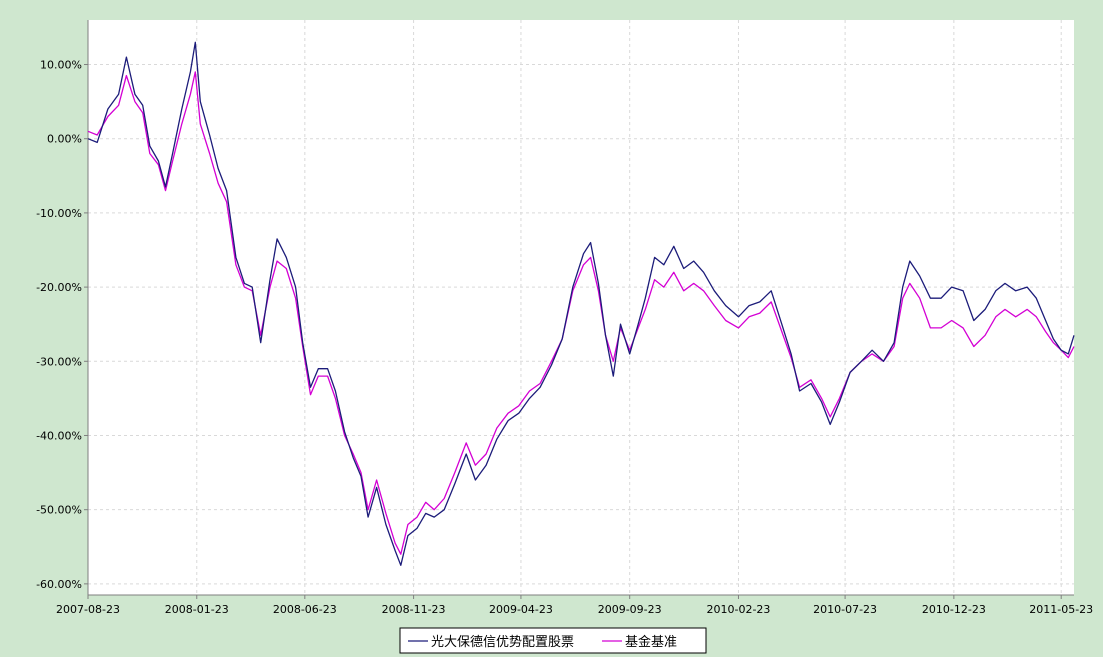  What do you see at coordinates (521, 609) in the screenshot?
I see `x-tick-label: 2009-04-23` at bounding box center [521, 609].